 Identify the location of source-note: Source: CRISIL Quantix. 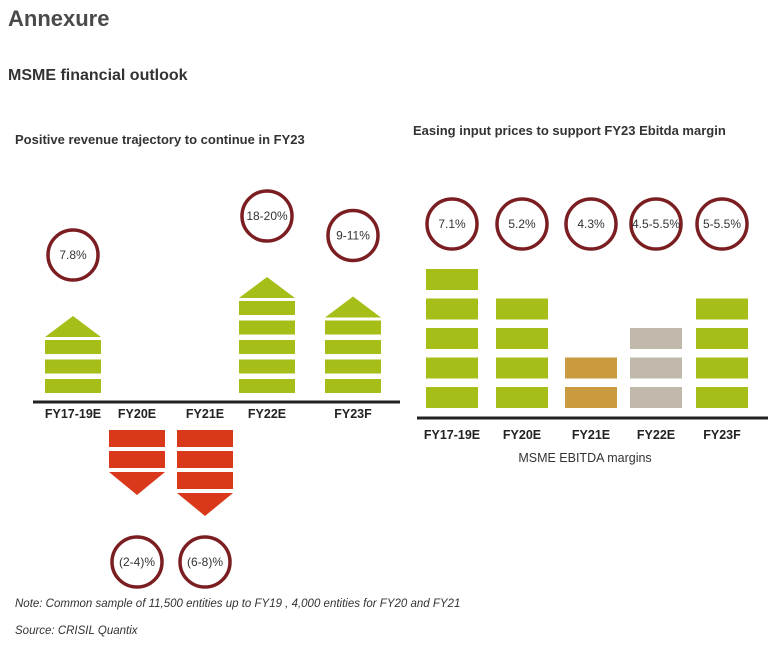
(76, 631).